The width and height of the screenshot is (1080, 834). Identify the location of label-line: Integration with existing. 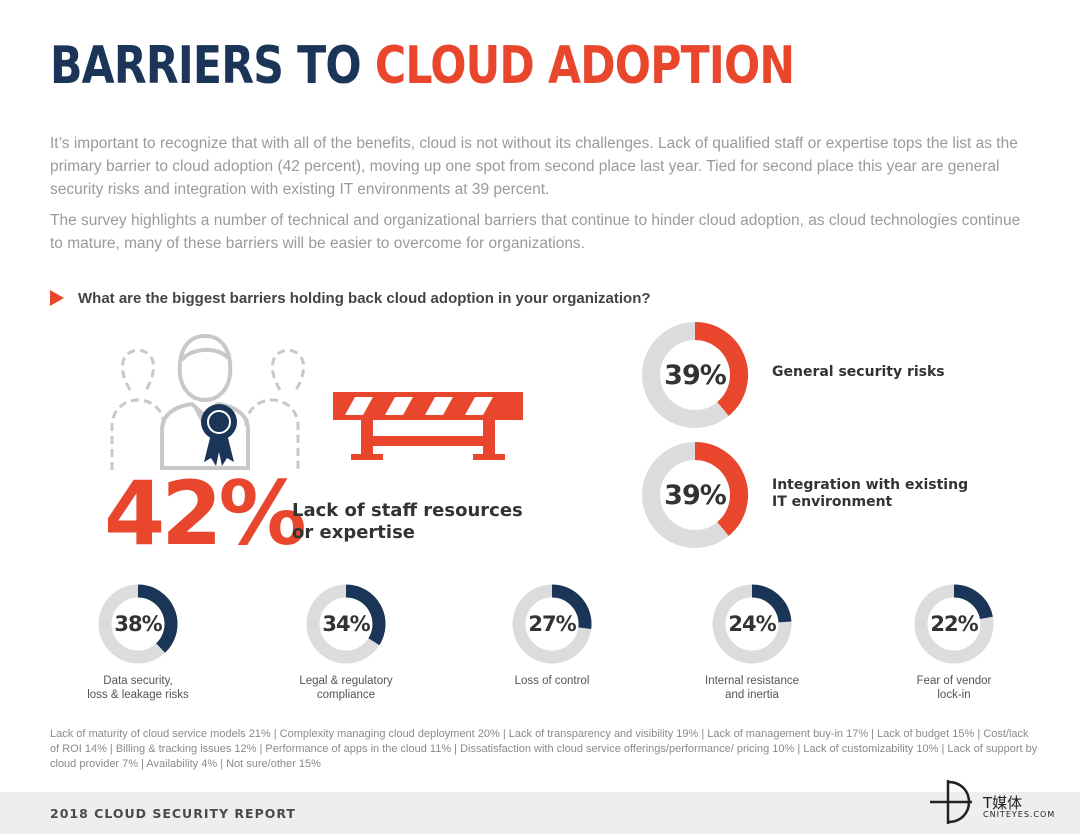
(870, 485).